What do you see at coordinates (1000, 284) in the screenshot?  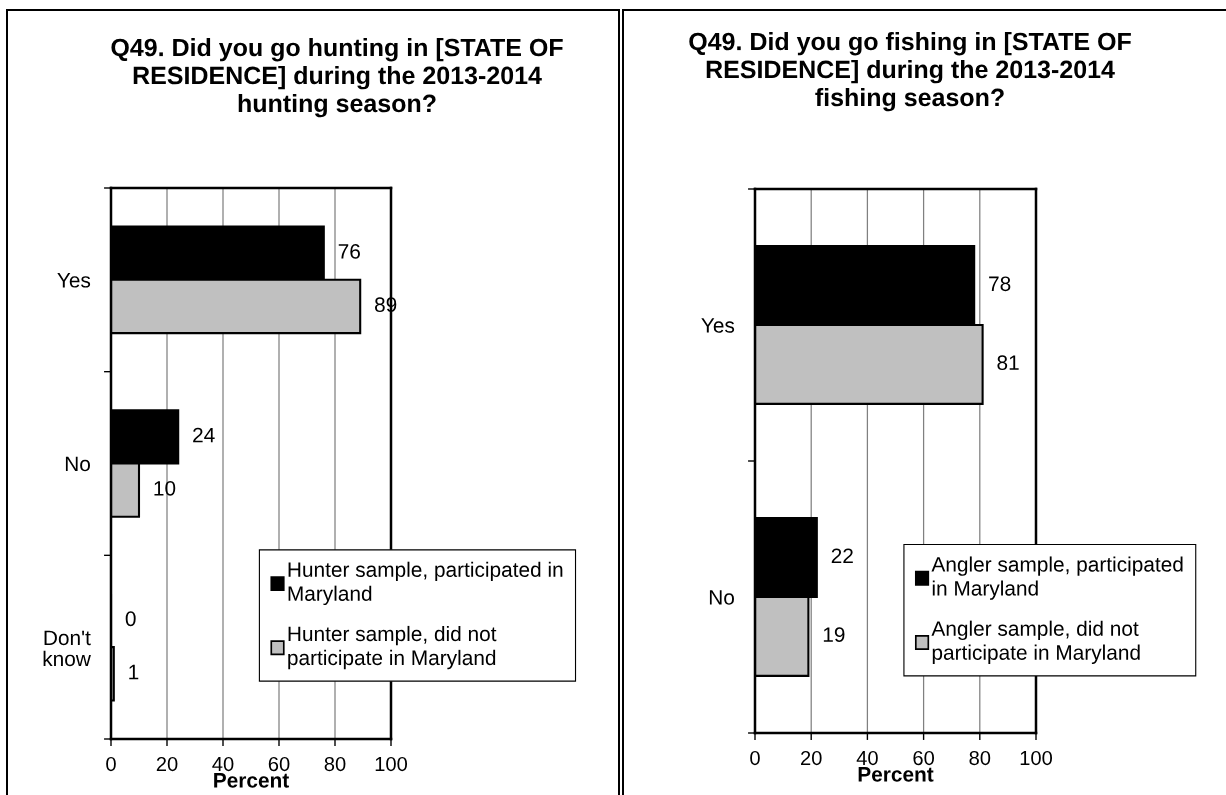 I see `data-label: 78` at bounding box center [1000, 284].